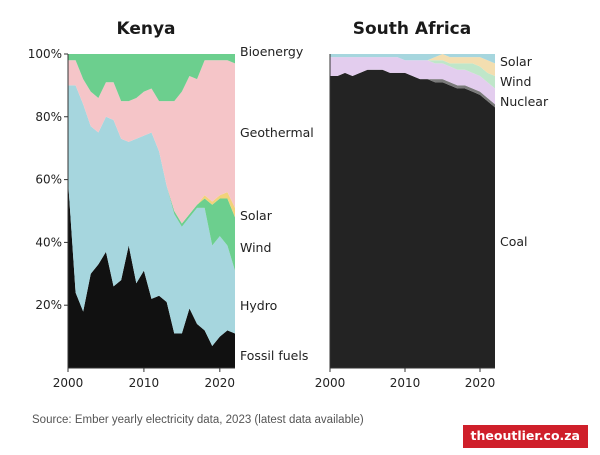 The width and height of the screenshot is (600, 455). I want to click on area-nuclear, so click(412, 81).